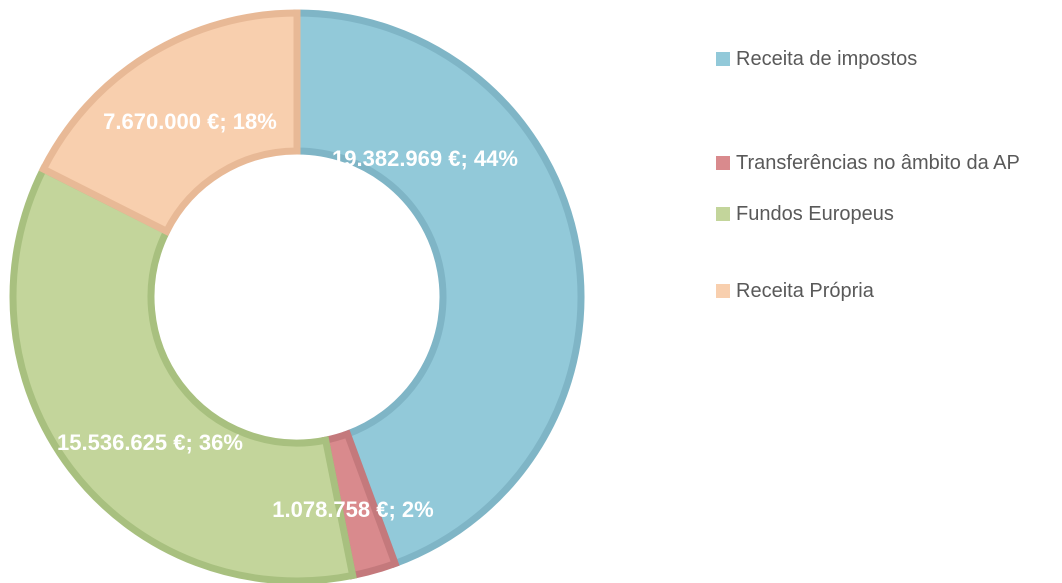 This screenshot has height=583, width=1062. Describe the element at coordinates (815, 214) in the screenshot. I see `legend-label: Fundos Europeus` at that location.